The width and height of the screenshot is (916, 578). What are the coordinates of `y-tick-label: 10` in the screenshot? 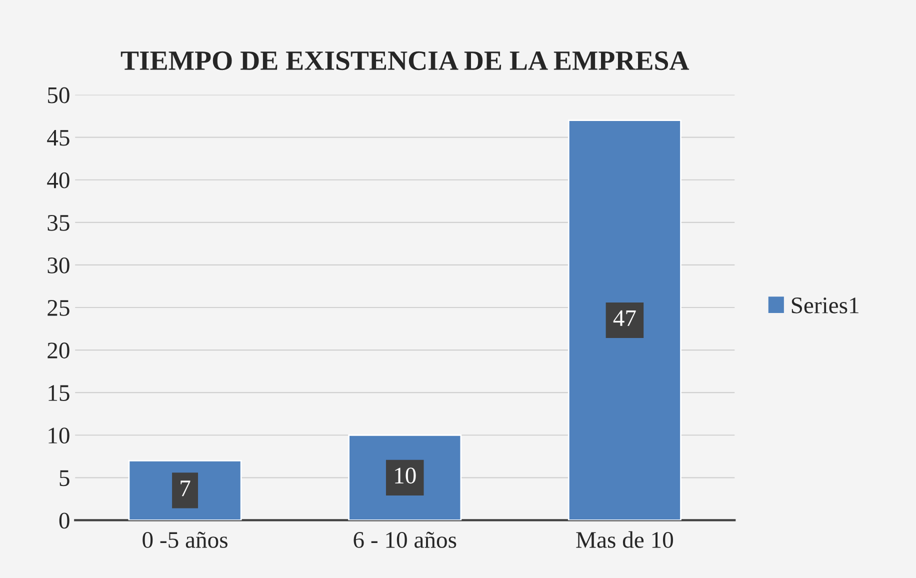 It's located at (59, 436).